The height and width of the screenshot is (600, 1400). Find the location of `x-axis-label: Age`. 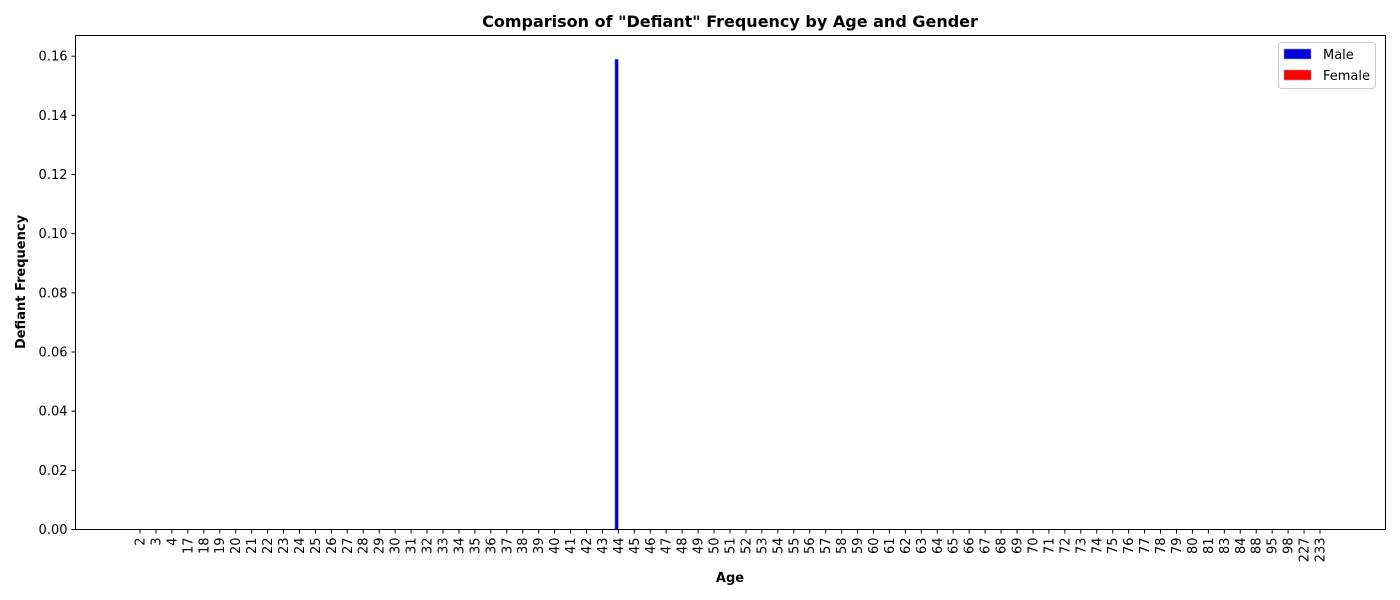

x-axis-label: Age is located at coordinates (730, 578).